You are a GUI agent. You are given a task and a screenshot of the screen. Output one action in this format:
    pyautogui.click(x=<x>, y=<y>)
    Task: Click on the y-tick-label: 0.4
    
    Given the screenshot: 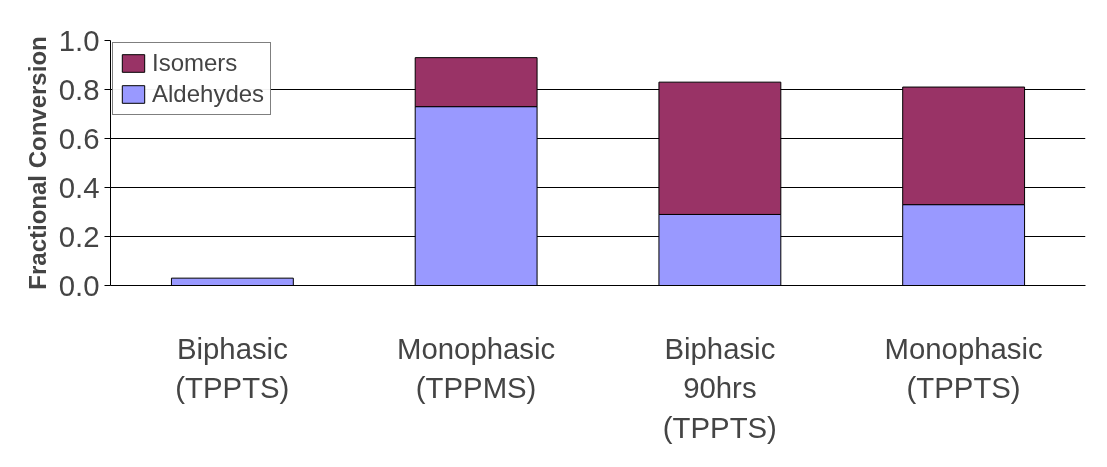 What is the action you would take?
    pyautogui.click(x=79, y=187)
    